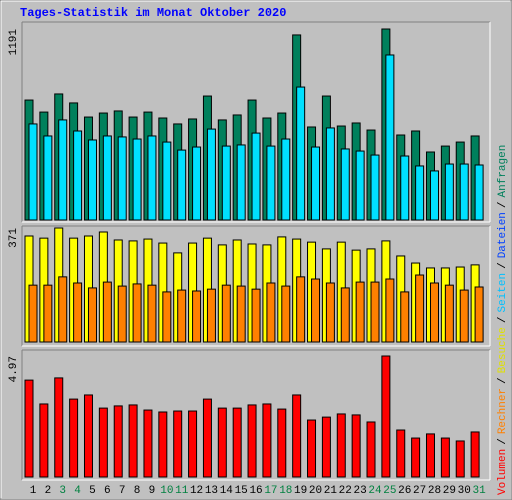 The width and height of the screenshot is (512, 500). I want to click on x-tick-label: 23, so click(360, 491).